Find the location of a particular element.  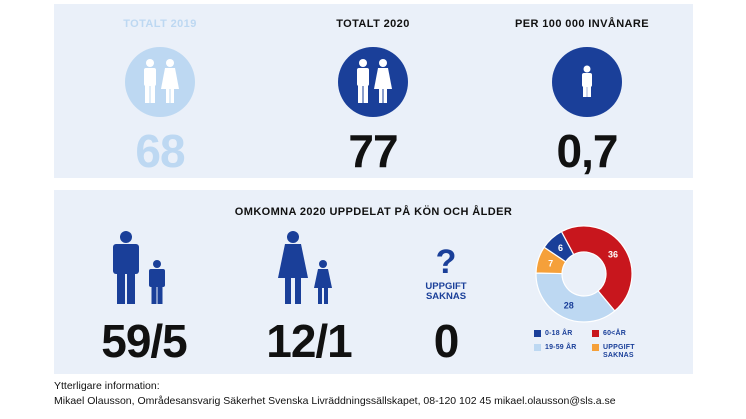

total-2020-circle is located at coordinates (373, 82).